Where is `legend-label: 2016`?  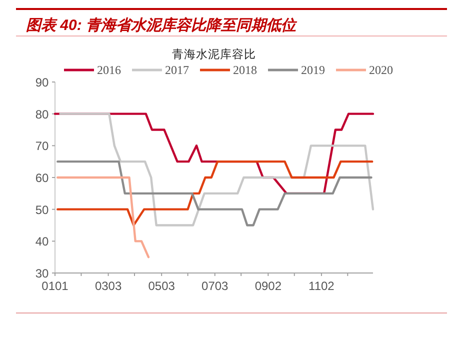 legend-label: 2016 is located at coordinates (109, 70).